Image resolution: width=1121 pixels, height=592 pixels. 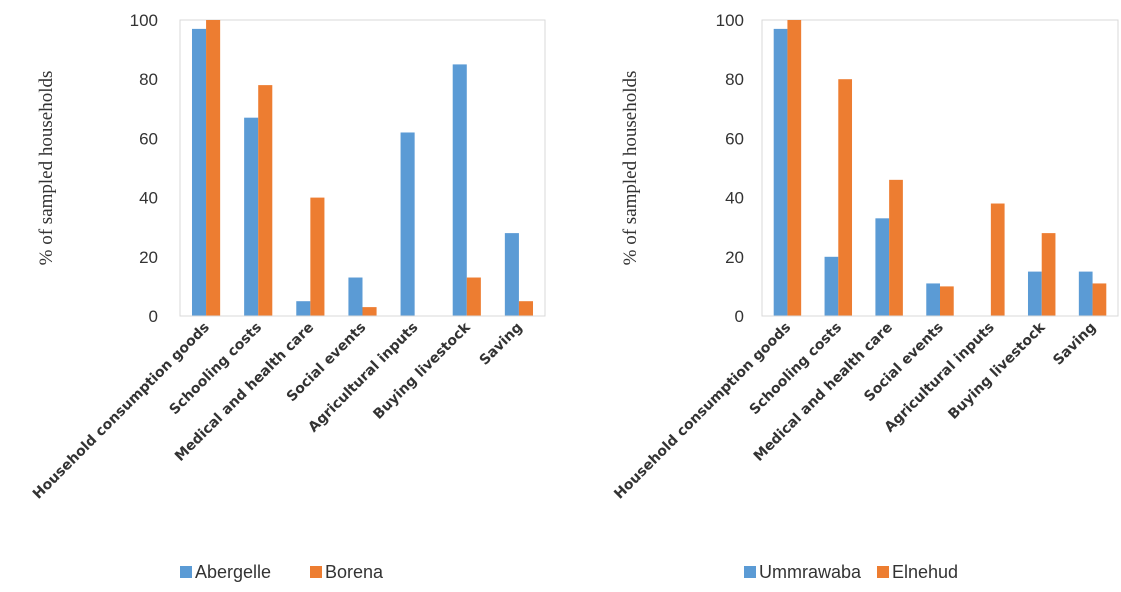 I want to click on legend-label-ummrawaba: Ummrawaba, so click(x=810, y=572).